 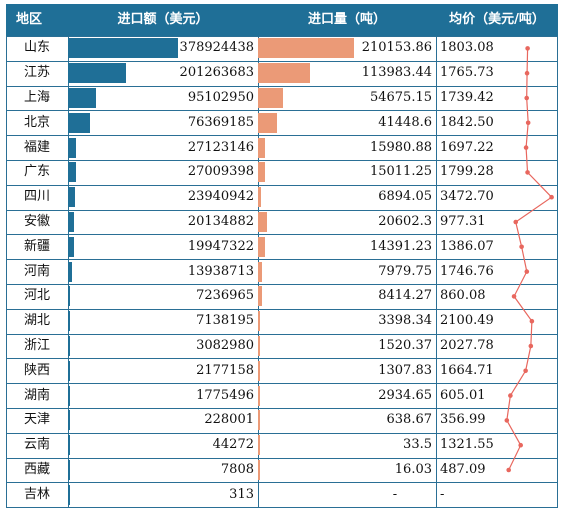 What do you see at coordinates (36, 395) in the screenshot?
I see `region-cell: 湖南` at bounding box center [36, 395].